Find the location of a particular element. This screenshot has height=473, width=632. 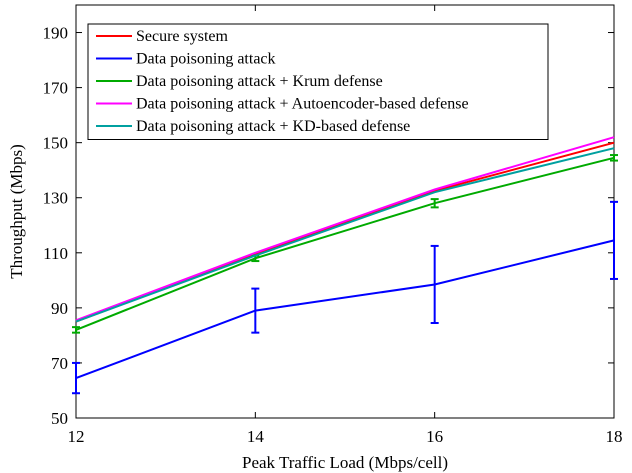

legend-item: Secure system is located at coordinates (162, 36).